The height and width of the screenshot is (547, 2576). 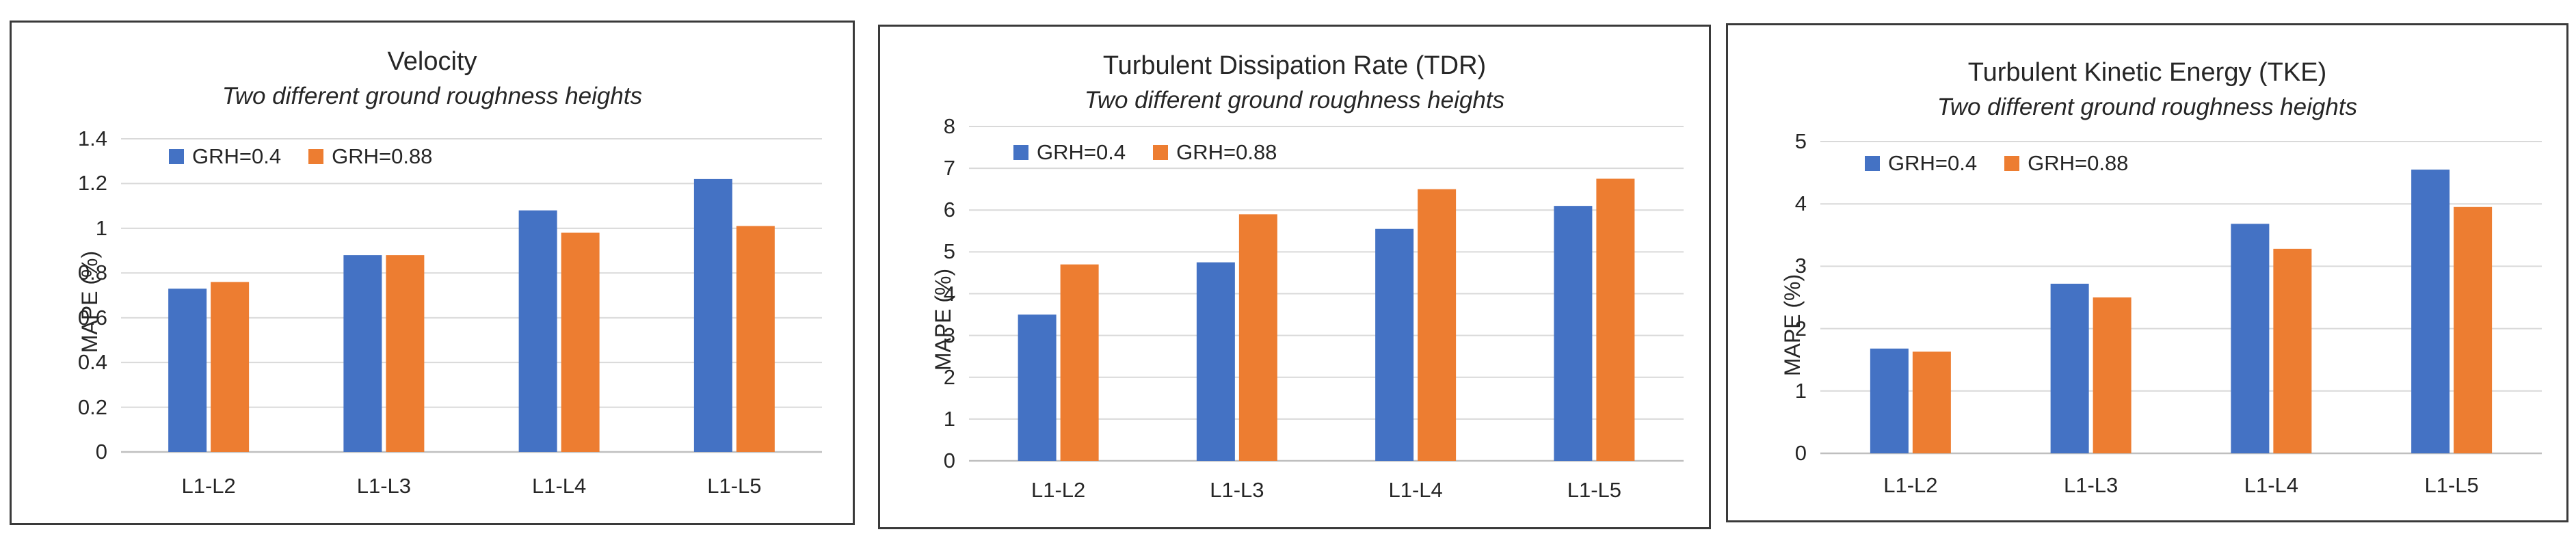 I want to click on chart-title: Turbulent Dissipation Rate (TDR), so click(x=1294, y=65).